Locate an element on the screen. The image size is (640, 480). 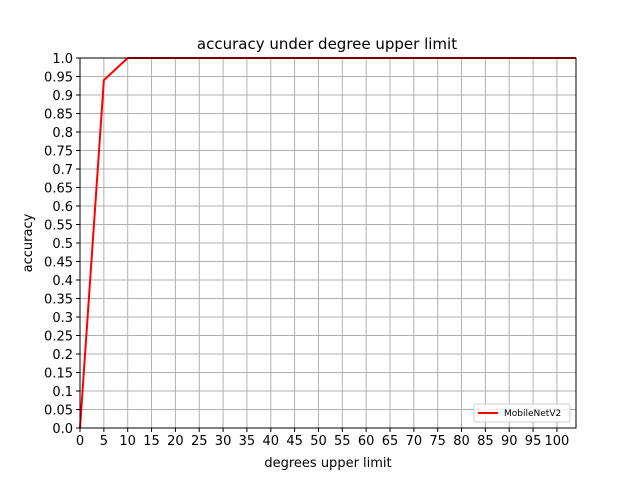
chart-title: accuracy under degree upper limit is located at coordinates (327, 44).